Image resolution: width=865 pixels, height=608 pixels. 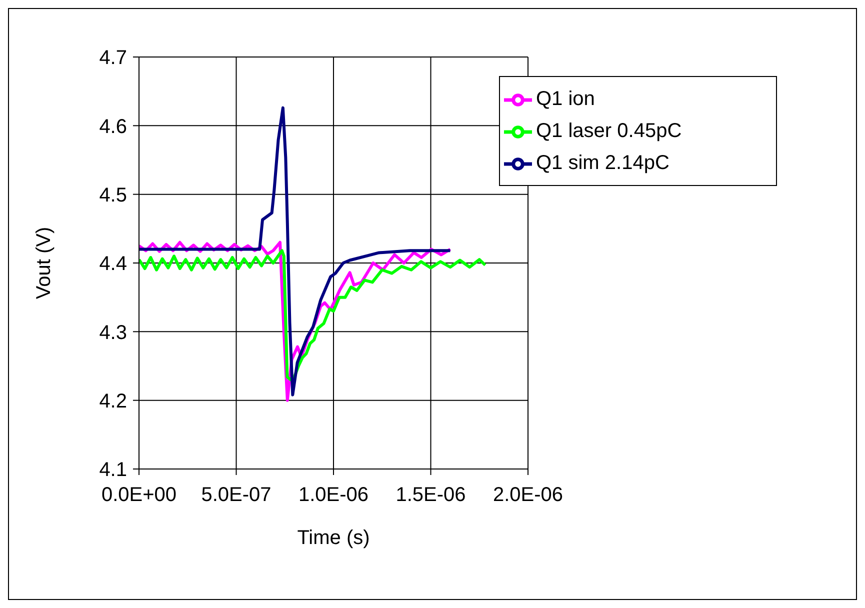 What do you see at coordinates (528, 495) in the screenshot?
I see `x-tick-label: 2.0E-06` at bounding box center [528, 495].